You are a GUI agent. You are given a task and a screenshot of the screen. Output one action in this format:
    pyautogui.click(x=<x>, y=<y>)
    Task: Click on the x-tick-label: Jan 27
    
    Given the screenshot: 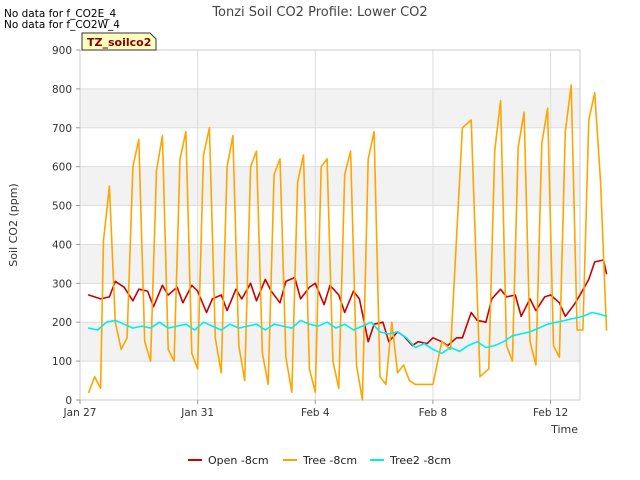 What is the action you would take?
    pyautogui.click(x=80, y=413)
    